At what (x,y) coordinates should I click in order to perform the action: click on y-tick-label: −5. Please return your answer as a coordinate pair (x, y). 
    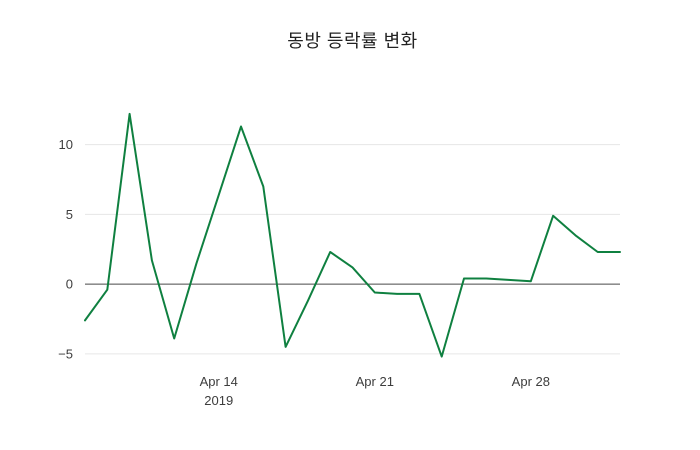
    Looking at the image, I should click on (65, 353).